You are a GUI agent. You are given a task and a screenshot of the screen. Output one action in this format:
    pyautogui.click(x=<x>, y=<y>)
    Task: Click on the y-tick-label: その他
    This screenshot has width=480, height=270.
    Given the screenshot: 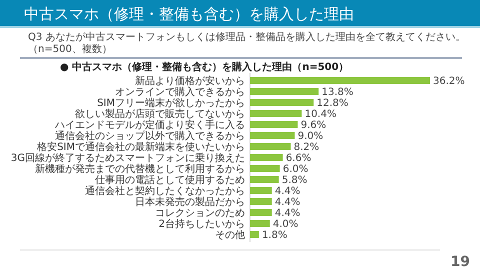 What is the action you would take?
    pyautogui.click(x=230, y=235)
    